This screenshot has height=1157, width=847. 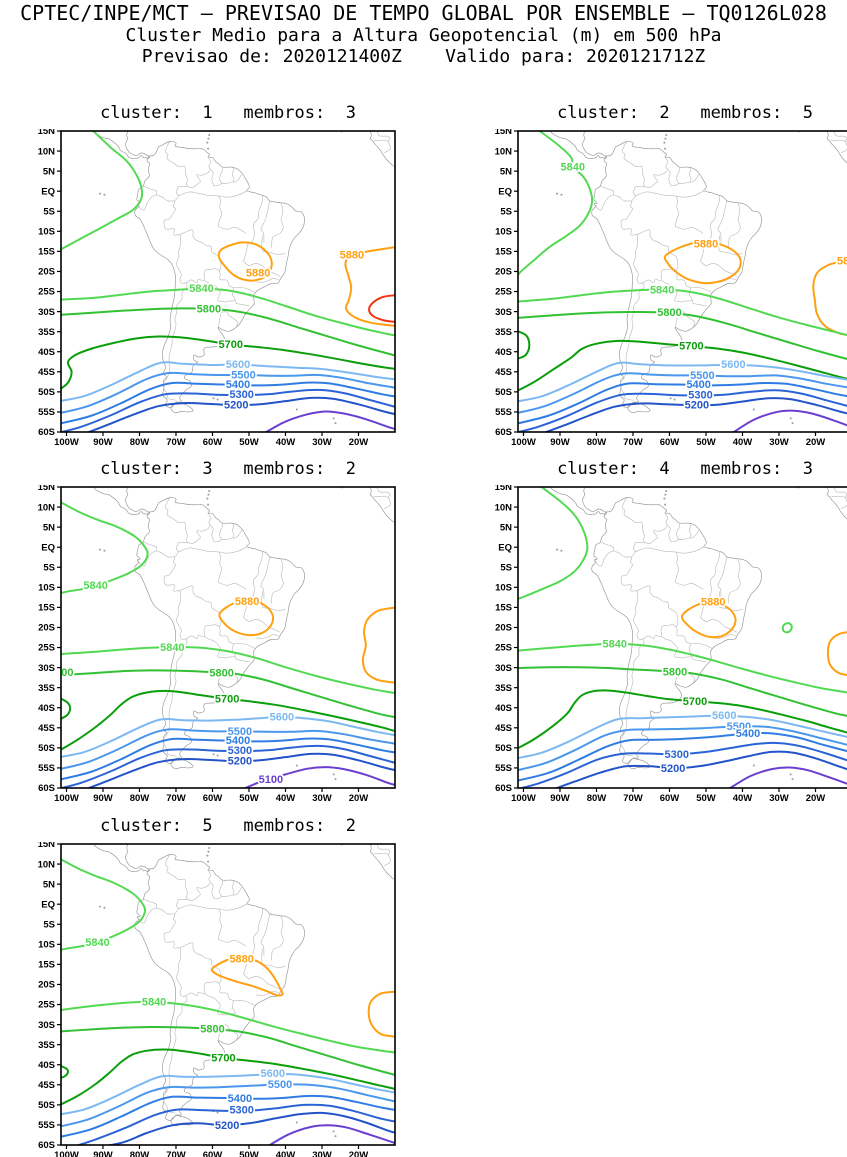 I want to click on contour-label: 5500, so click(x=243, y=376).